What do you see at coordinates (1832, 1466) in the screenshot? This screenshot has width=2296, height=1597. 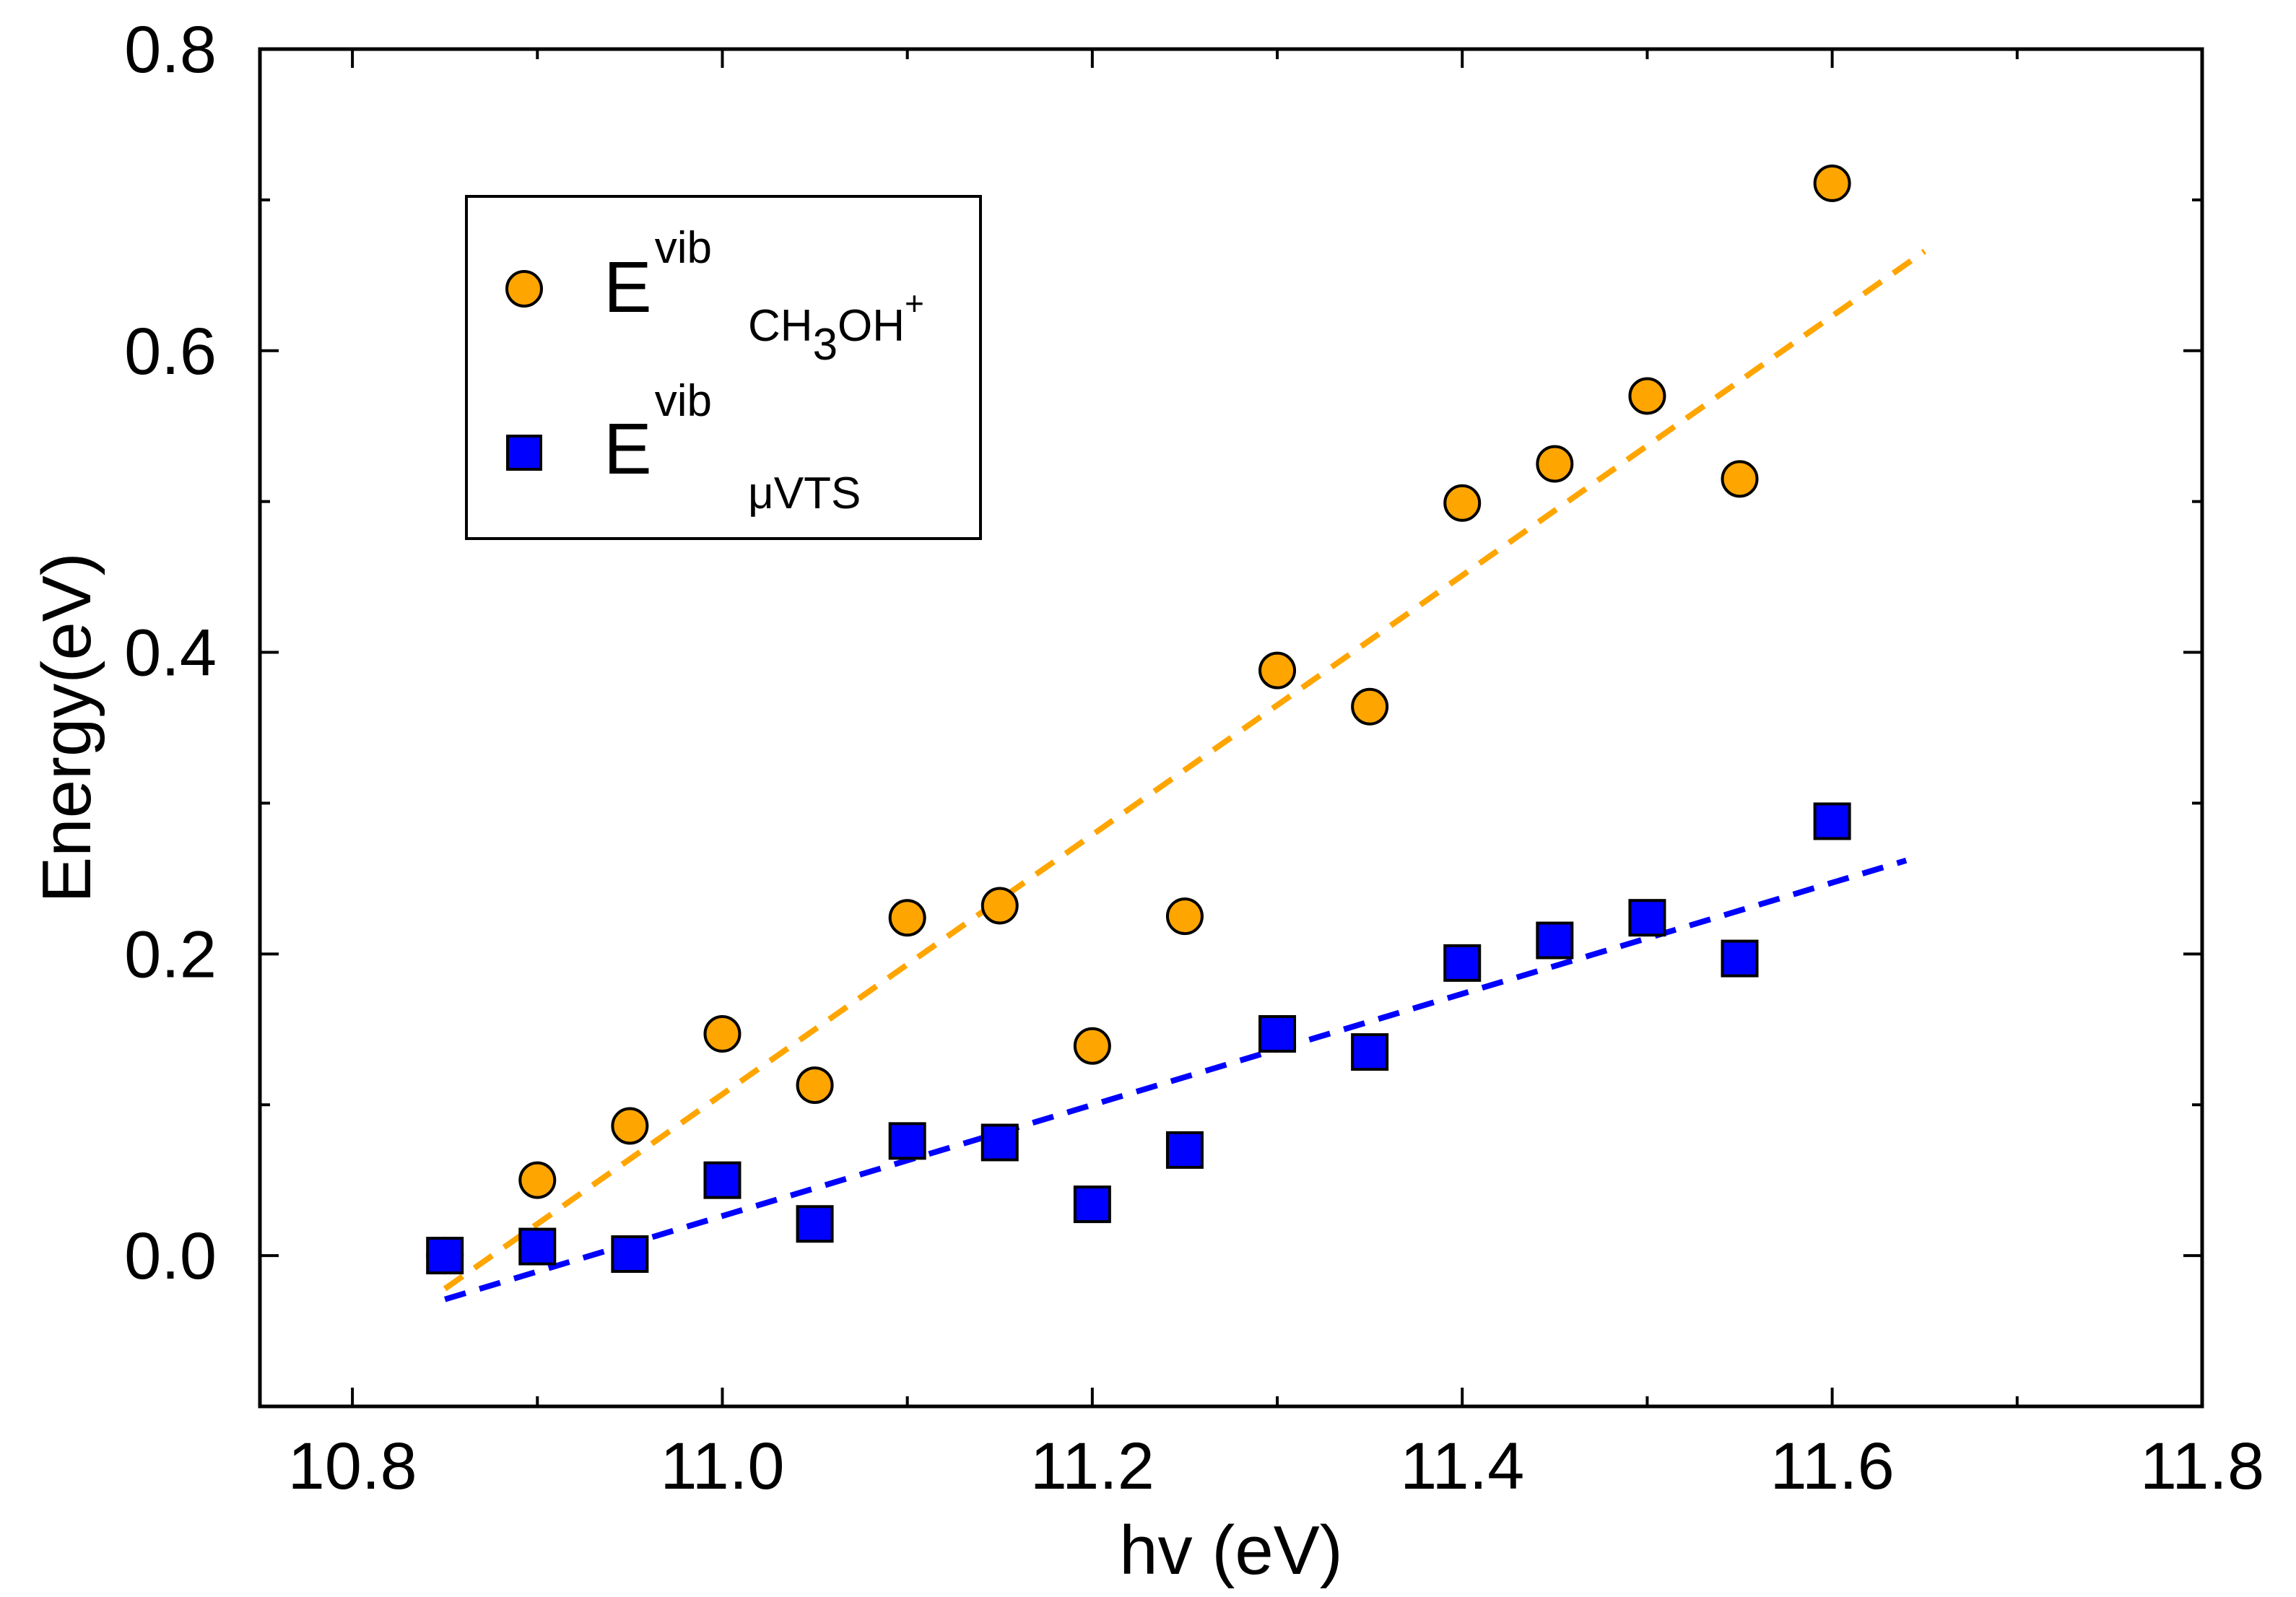 I see `x-tick-label: 11.6` at bounding box center [1832, 1466].